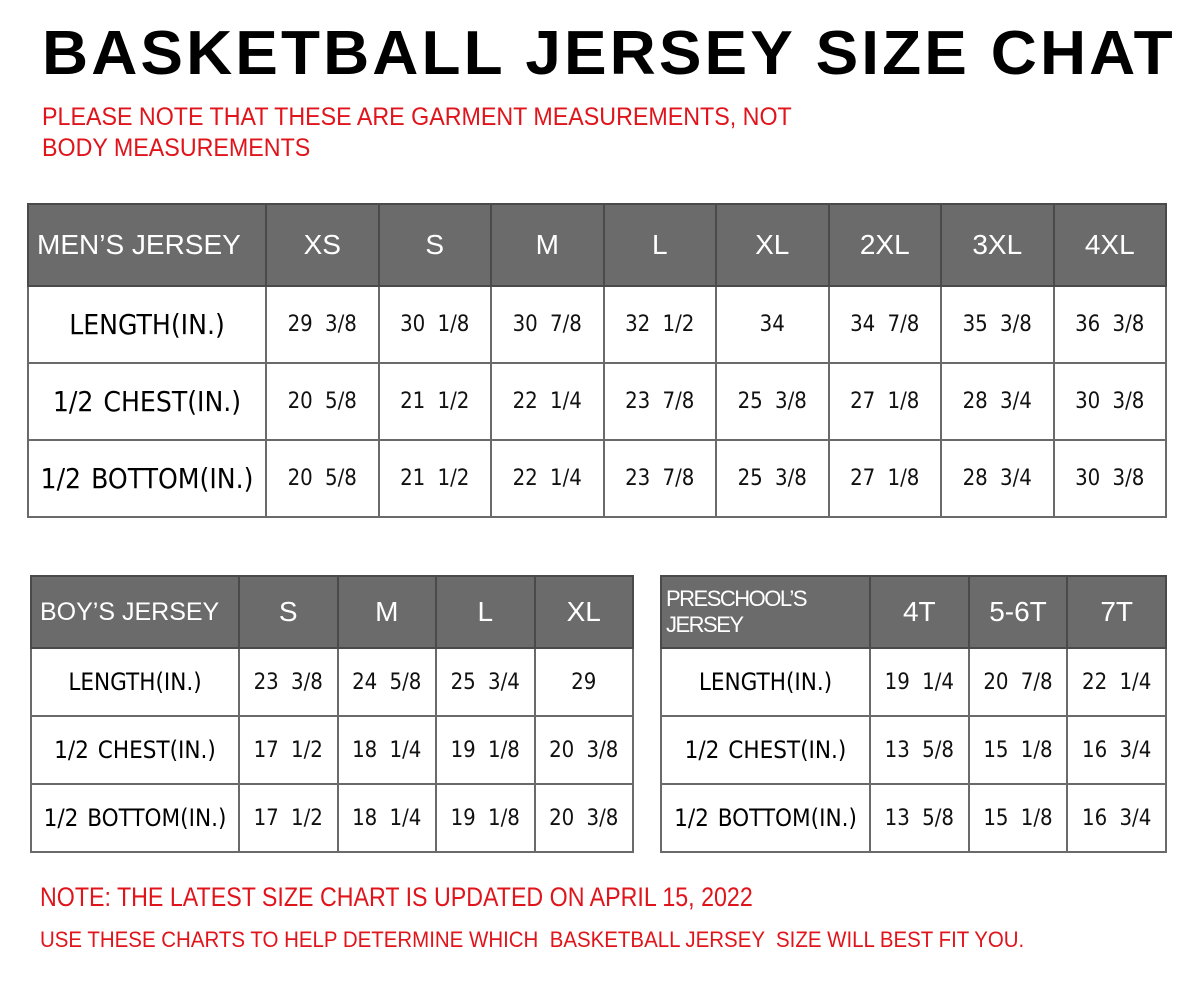 Image resolution: width=1200 pixels, height=1007 pixels. I want to click on measurement-cell: 34 7/8, so click(884, 324).